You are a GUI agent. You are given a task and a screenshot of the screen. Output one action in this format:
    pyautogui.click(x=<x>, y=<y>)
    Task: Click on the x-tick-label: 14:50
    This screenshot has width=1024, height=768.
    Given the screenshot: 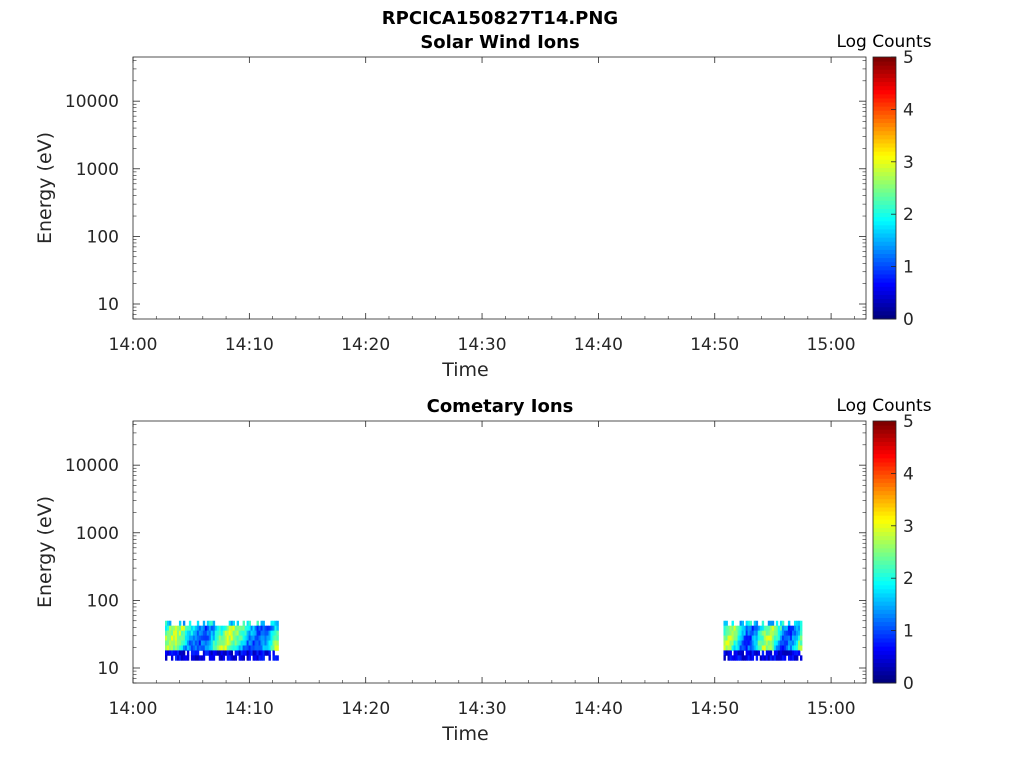 What is the action you would take?
    pyautogui.click(x=714, y=345)
    